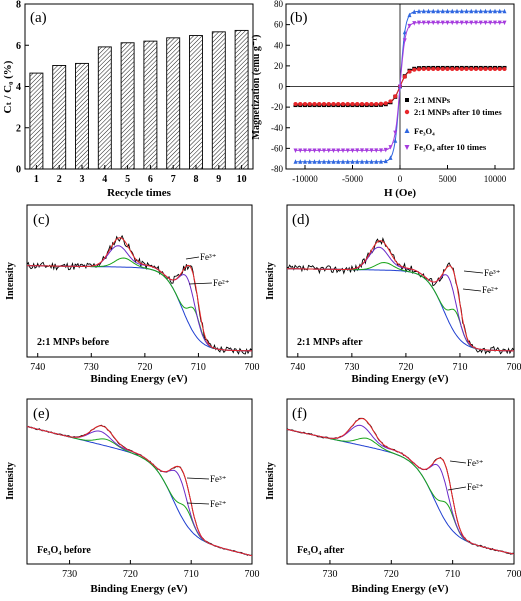  Describe the element at coordinates (305, 179) in the screenshot. I see `x-tick-label: -10000` at that location.